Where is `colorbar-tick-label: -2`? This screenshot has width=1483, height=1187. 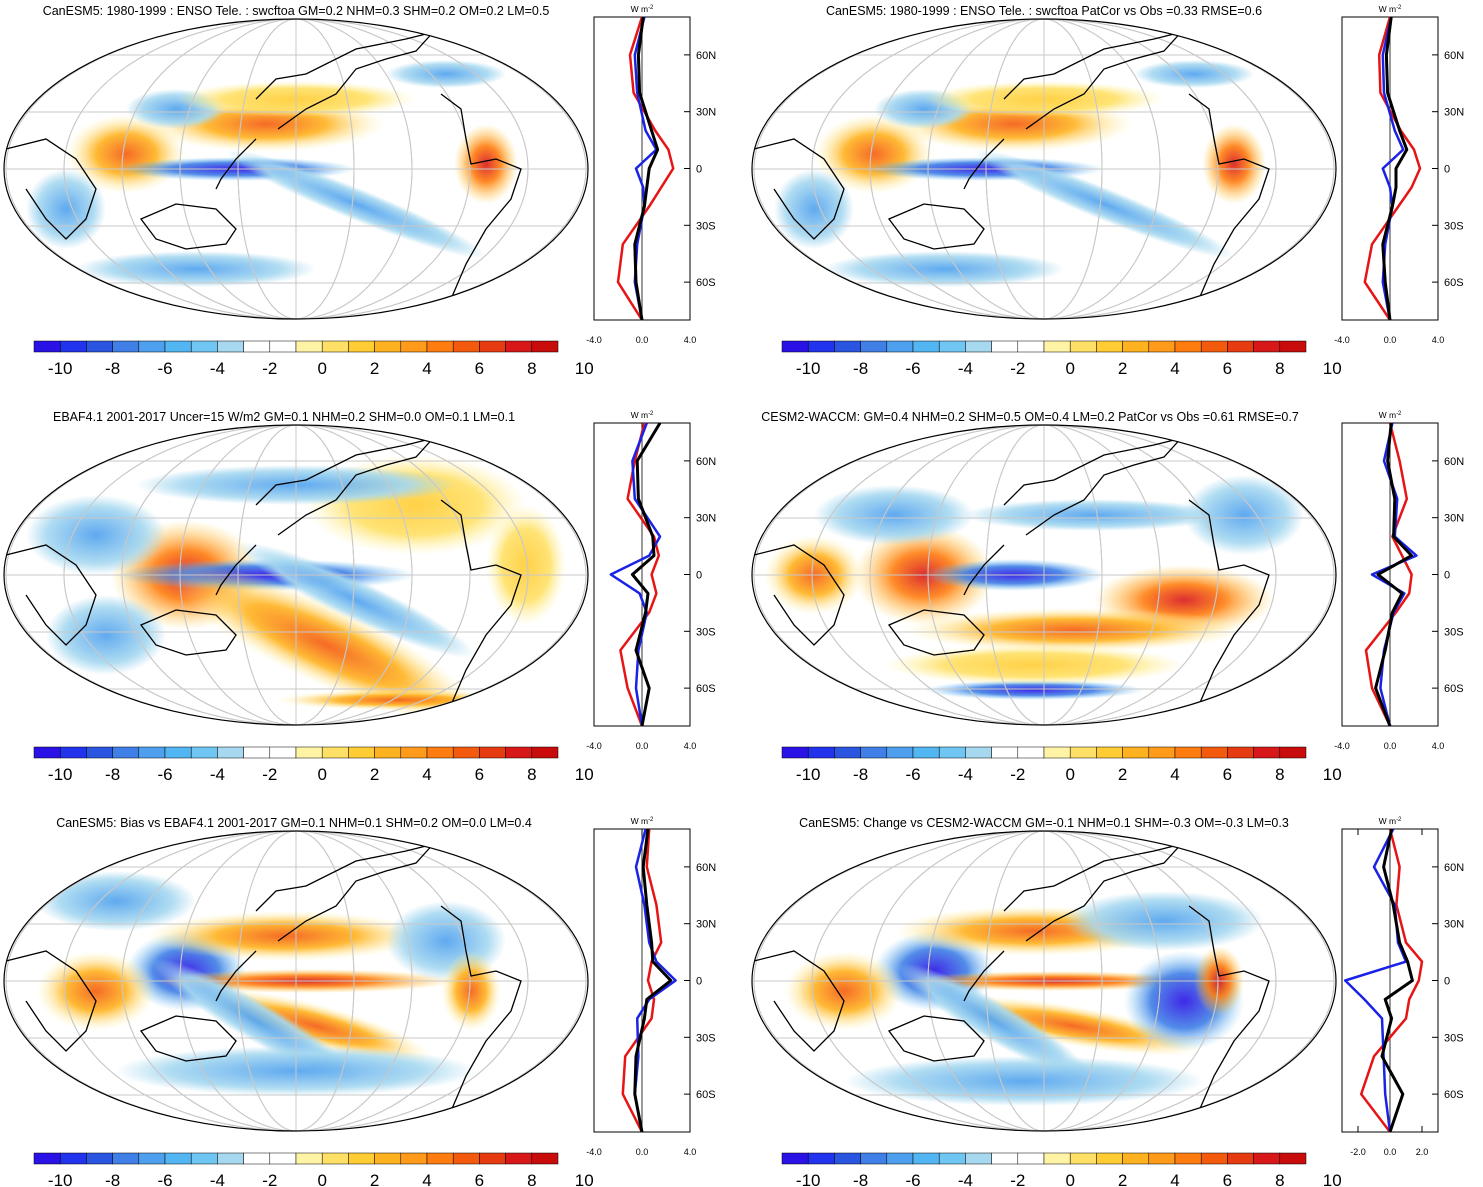 colorbar-tick-label: -2 is located at coordinates (1017, 1179).